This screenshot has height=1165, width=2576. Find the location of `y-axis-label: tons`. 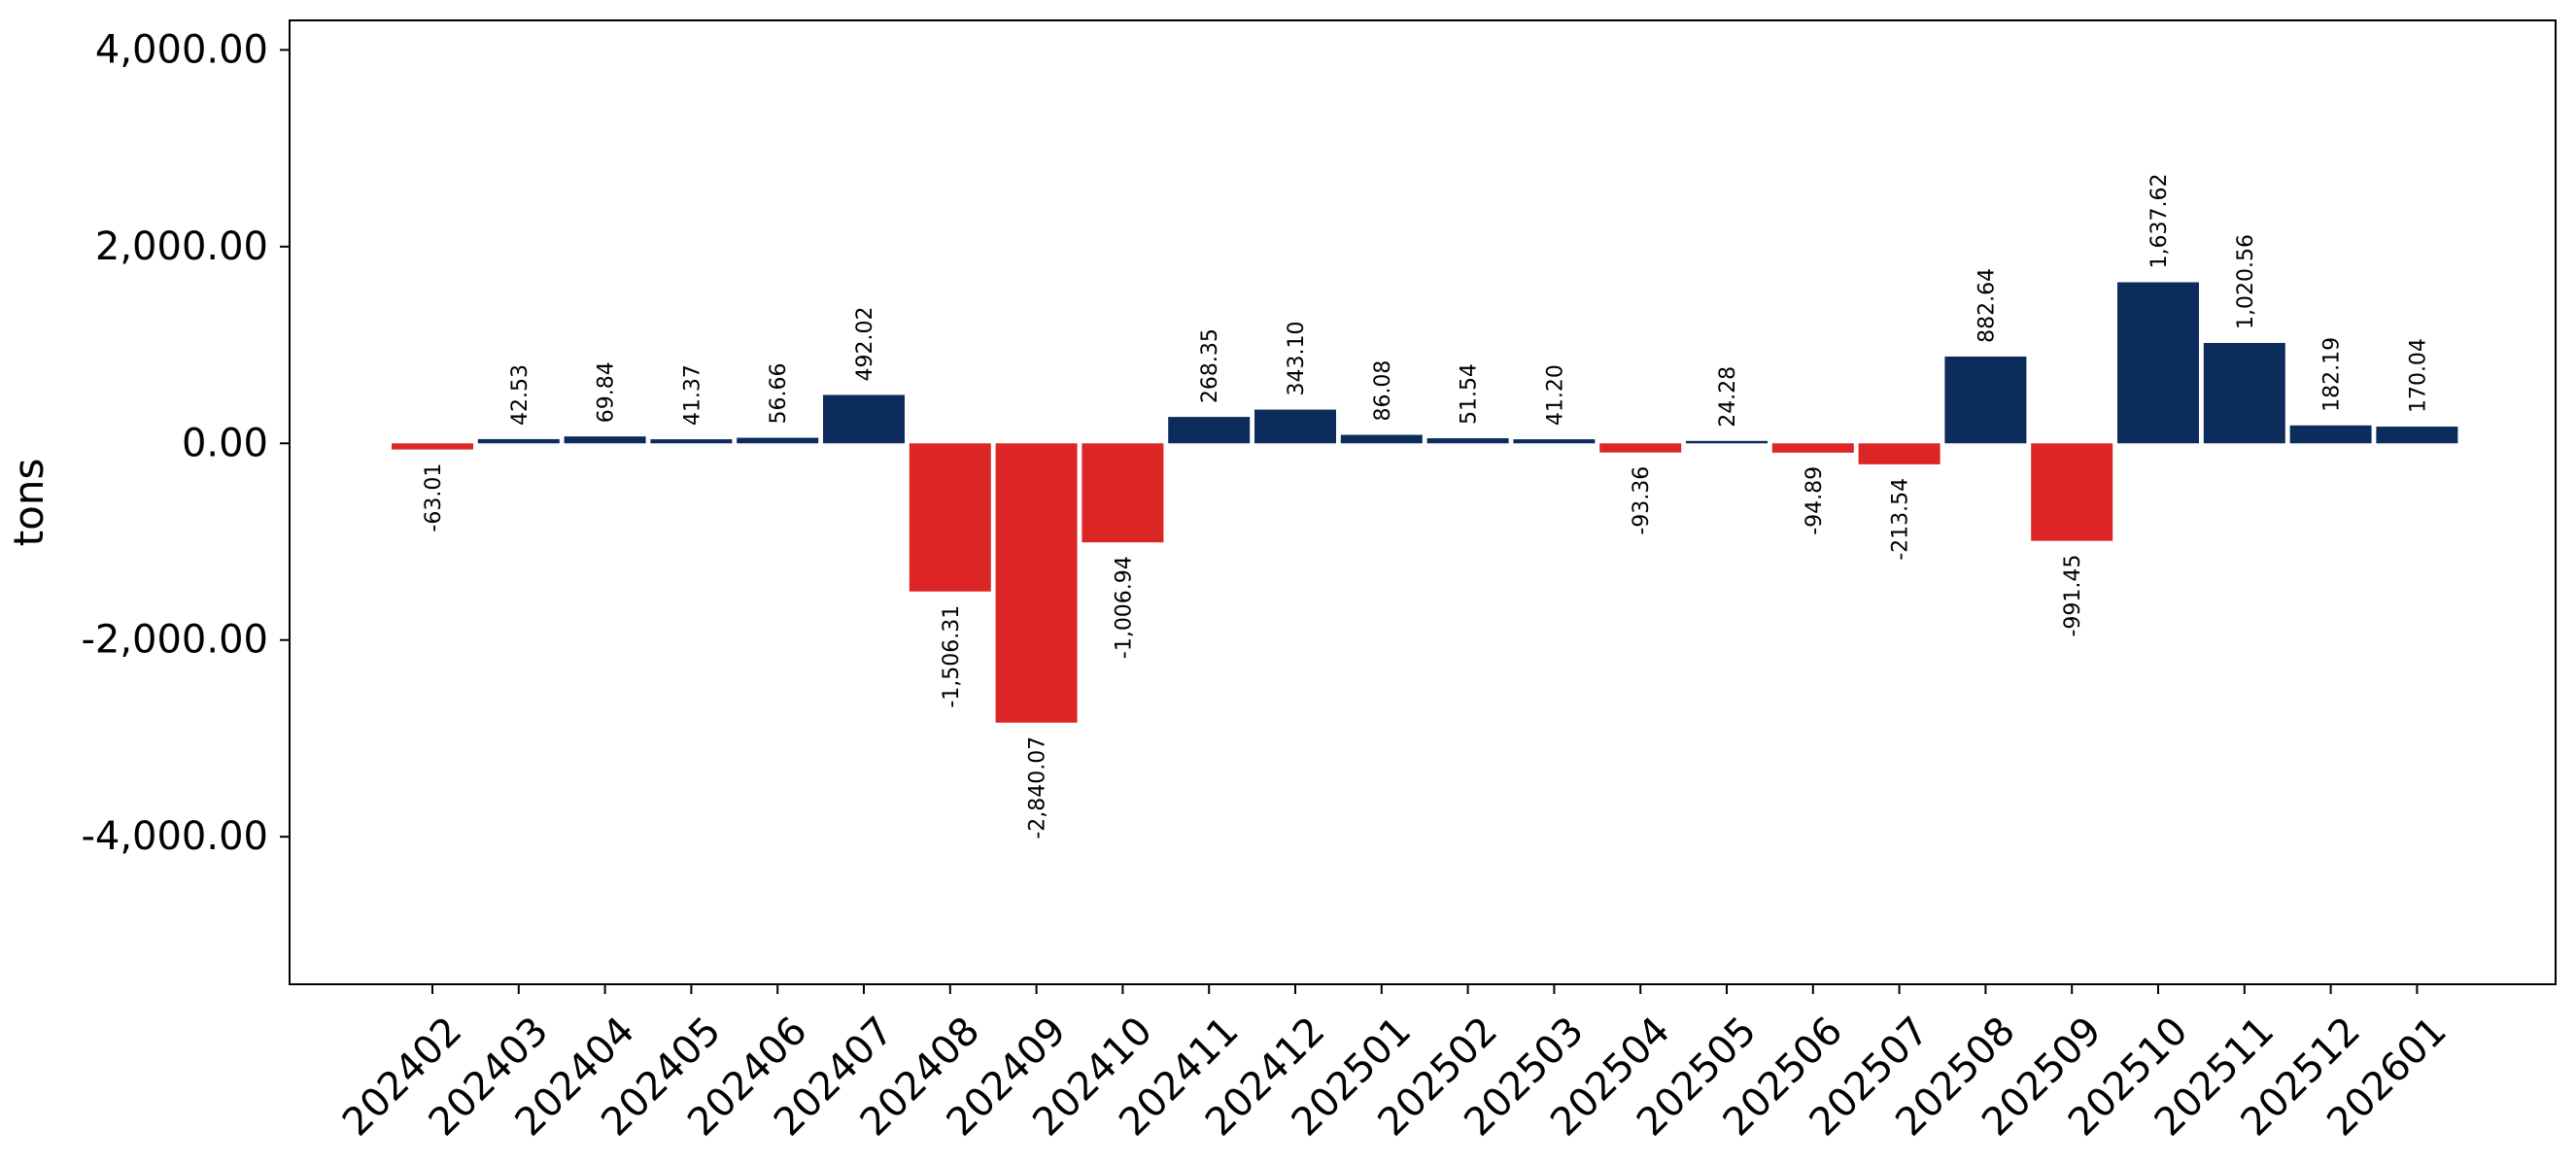

y-axis-label: tons is located at coordinates (28, 503).